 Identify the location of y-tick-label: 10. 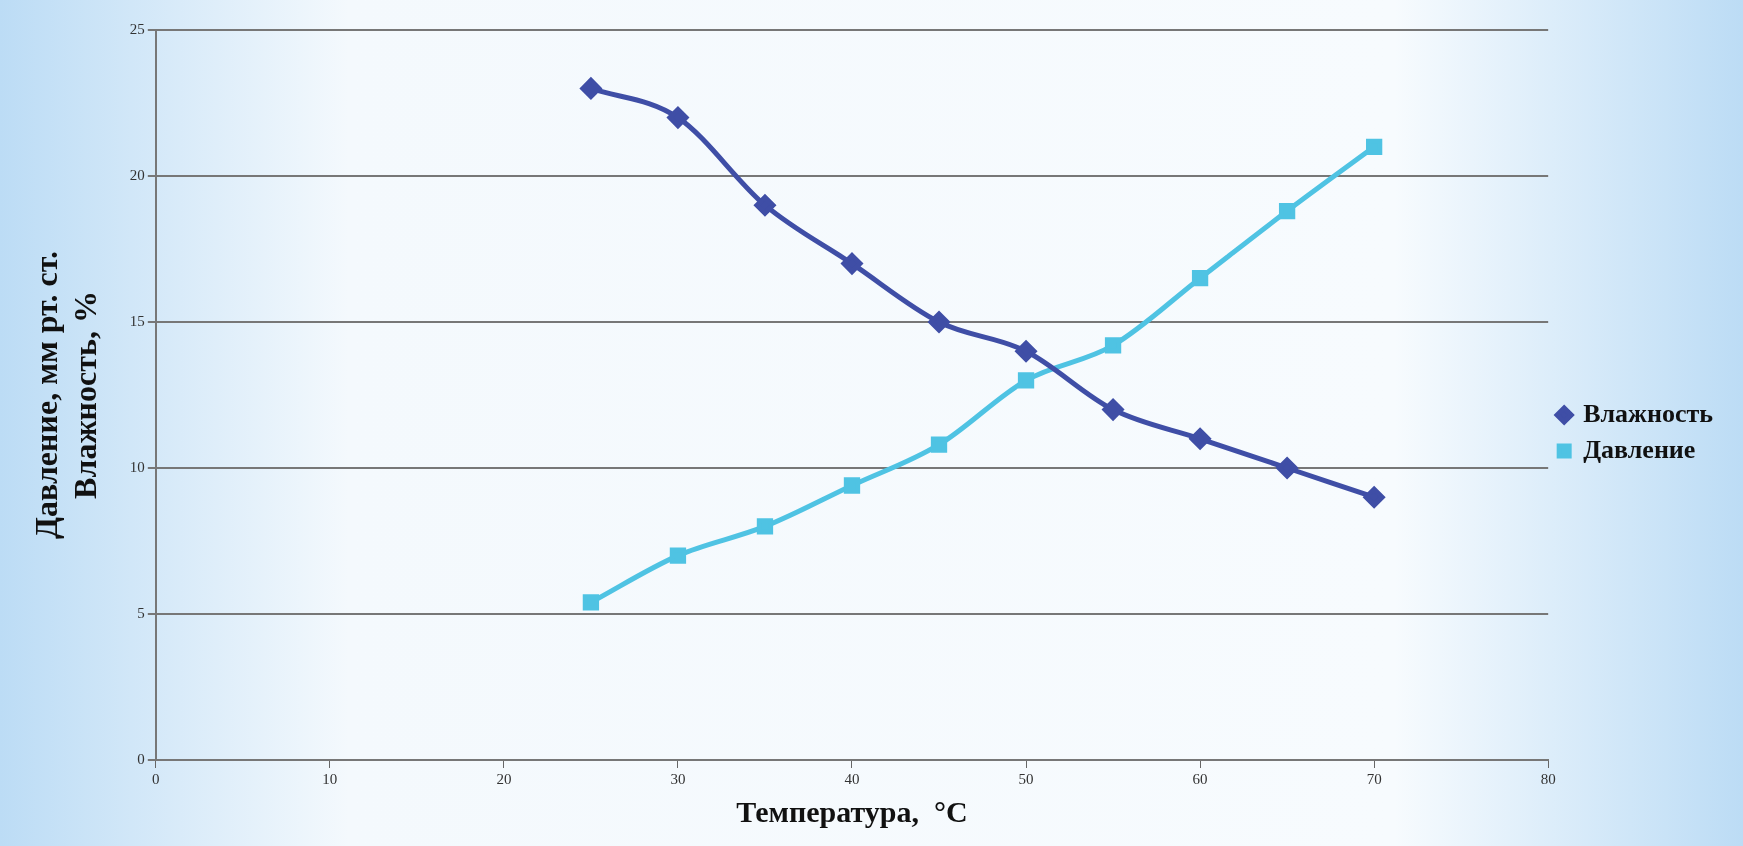
(137, 466).